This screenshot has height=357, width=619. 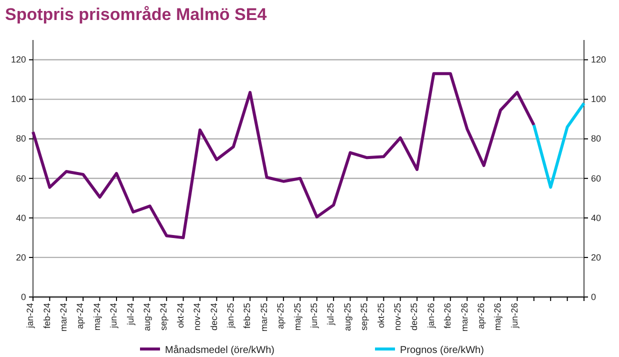 What do you see at coordinates (442, 350) in the screenshot?
I see `legend-label: Prognos (öre/kWh)` at bounding box center [442, 350].